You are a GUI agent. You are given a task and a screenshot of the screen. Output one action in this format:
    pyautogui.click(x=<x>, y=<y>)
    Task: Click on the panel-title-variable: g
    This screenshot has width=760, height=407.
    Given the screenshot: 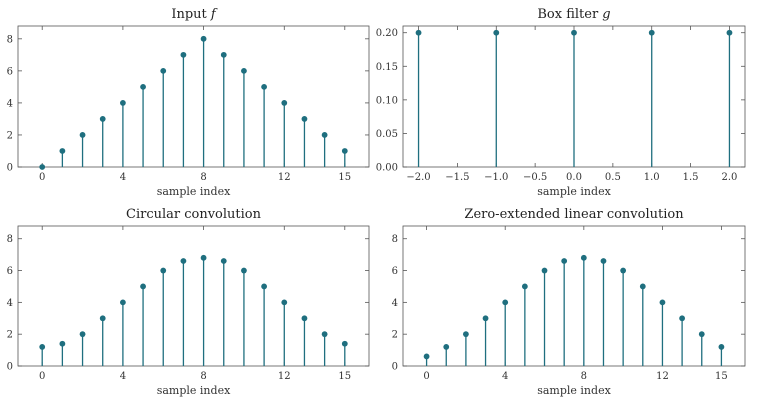 What is the action you would take?
    pyautogui.click(x=606, y=14)
    